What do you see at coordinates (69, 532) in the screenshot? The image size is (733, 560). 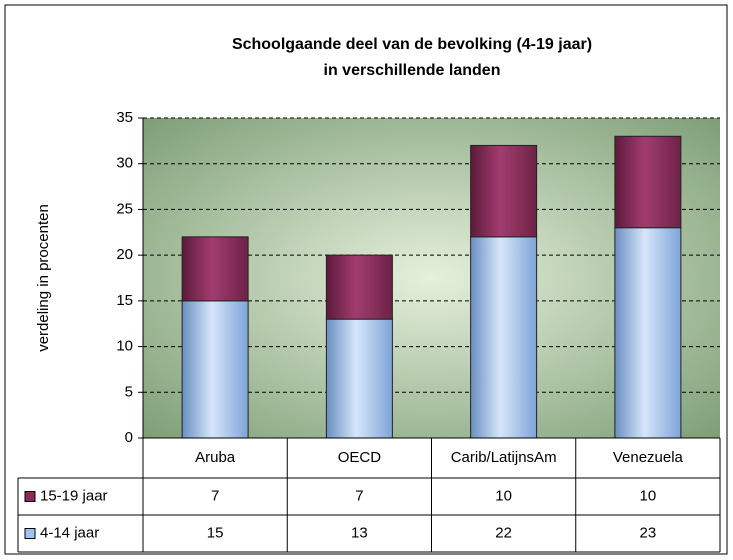 I see `legend-label: 4-14 jaar` at bounding box center [69, 532].